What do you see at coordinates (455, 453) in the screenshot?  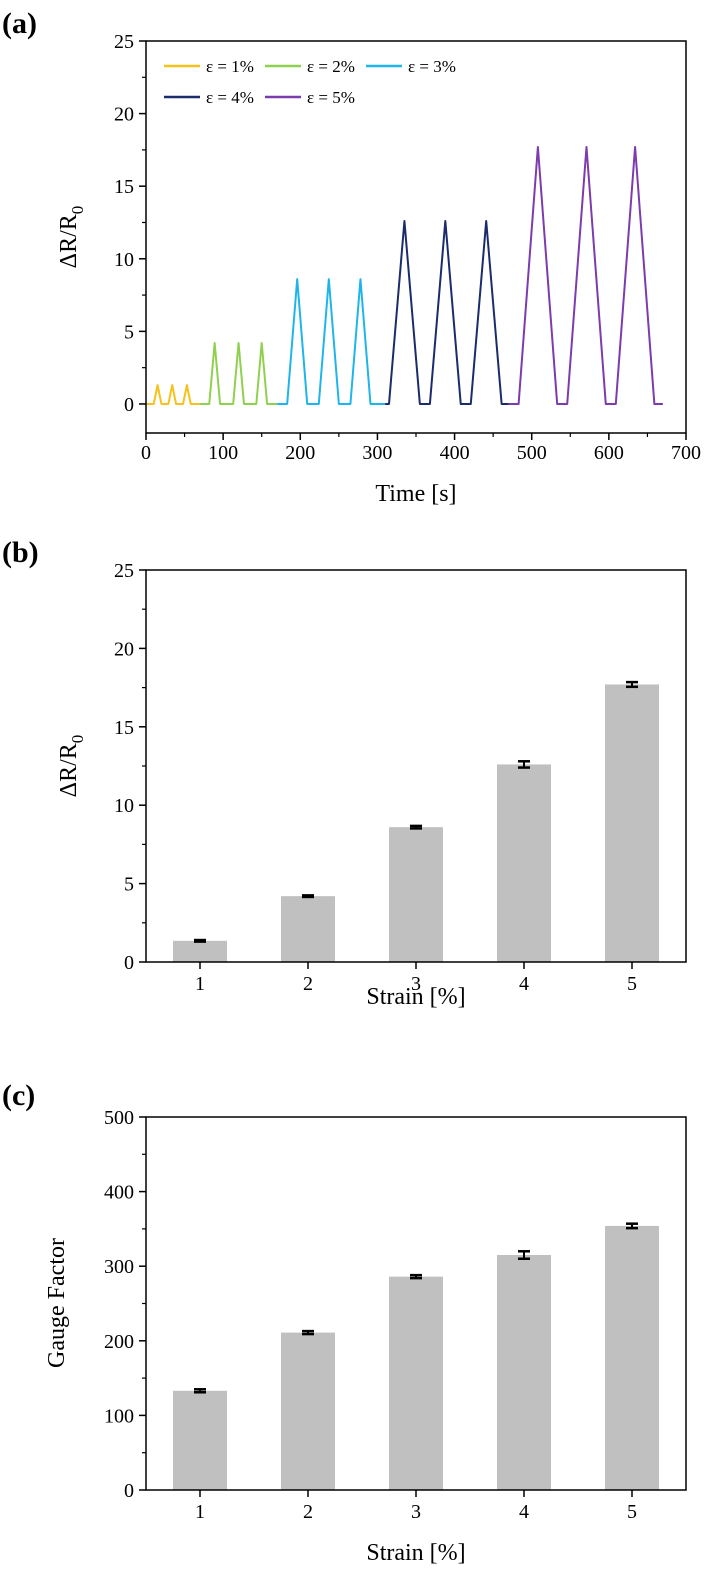 I see `panel-a-x-tick-label: 400` at bounding box center [455, 453].